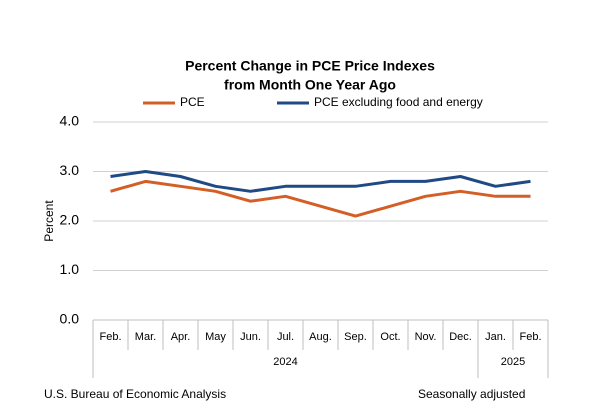 This screenshot has width=600, height=415. I want to click on x-tick-label: Oct., so click(390, 337).